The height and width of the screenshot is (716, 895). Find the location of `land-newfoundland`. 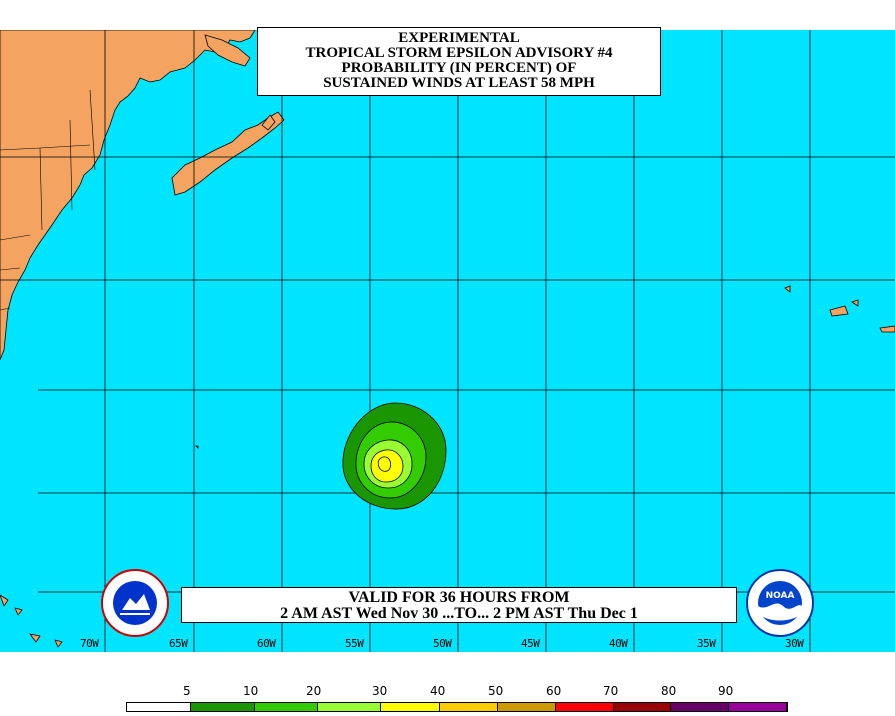

land-newfoundland is located at coordinates (227, 50).